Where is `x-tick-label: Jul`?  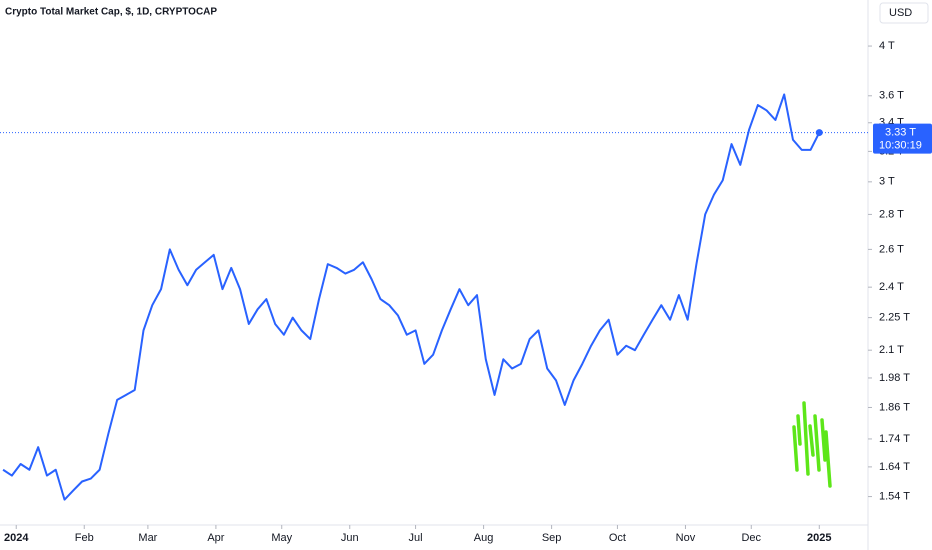 x-tick-label: Jul is located at coordinates (416, 538).